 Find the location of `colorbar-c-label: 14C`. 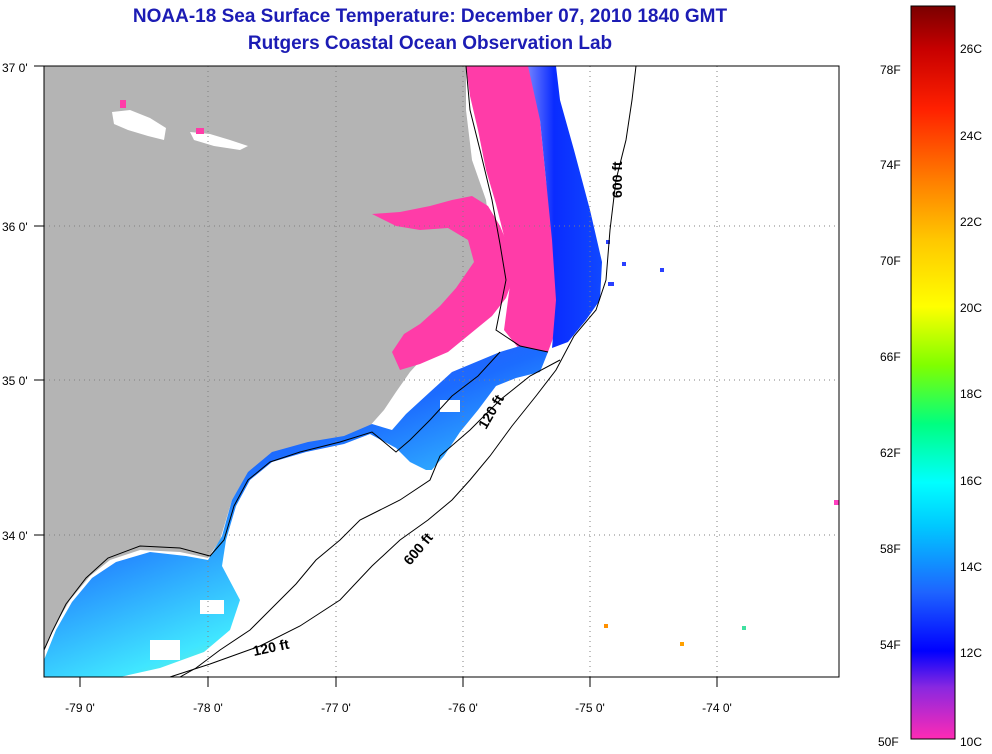

colorbar-c-label: 14C is located at coordinates (971, 567).